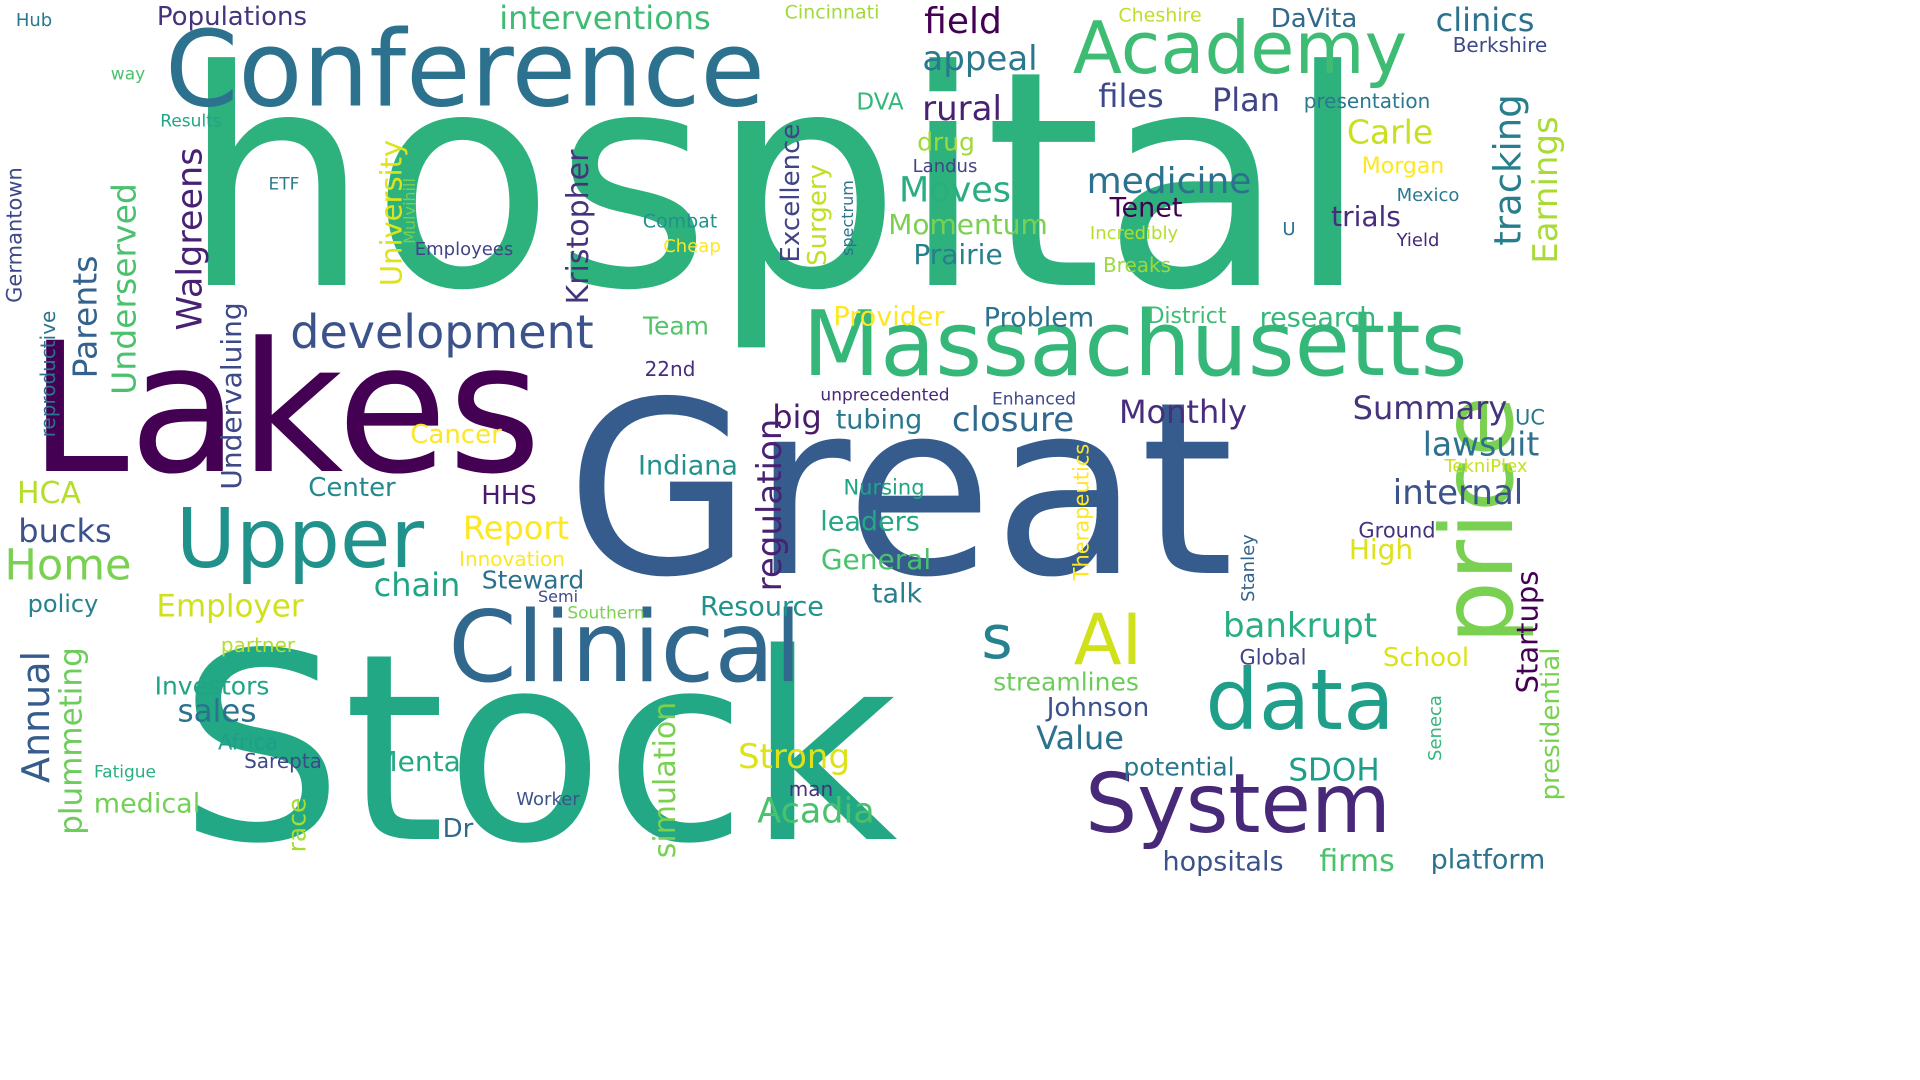 This screenshot has height=1080, width=1920. What do you see at coordinates (230, 606) in the screenshot?
I see `word-employer: Employer` at bounding box center [230, 606].